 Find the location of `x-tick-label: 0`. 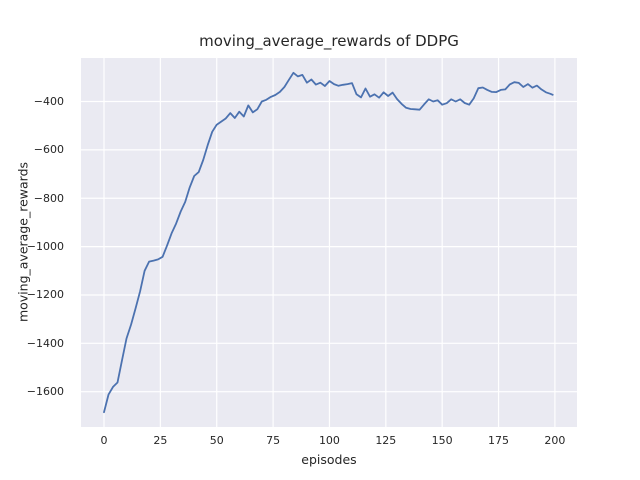

x-tick-label: 0 is located at coordinates (104, 440).